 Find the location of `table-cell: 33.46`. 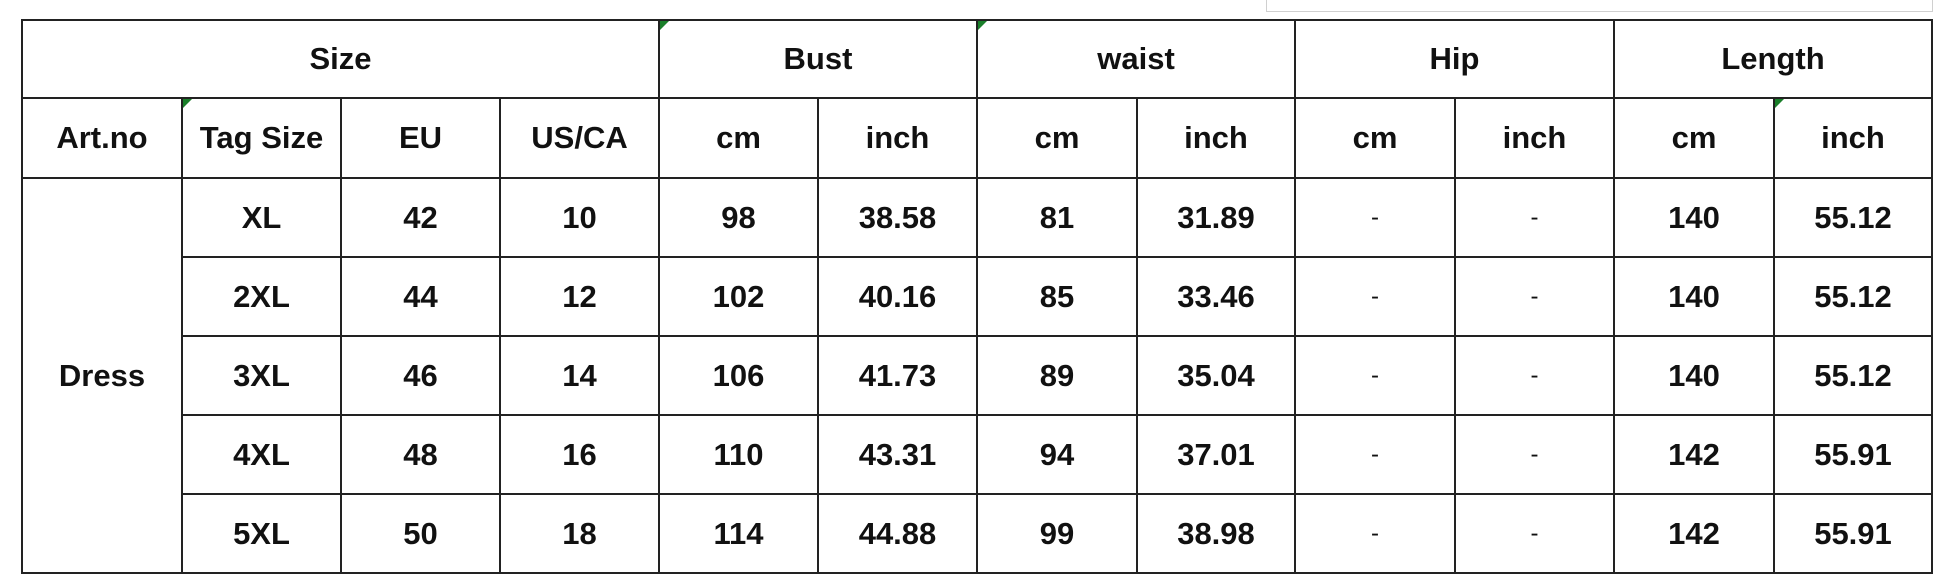

table-cell: 33.46 is located at coordinates (1216, 296).